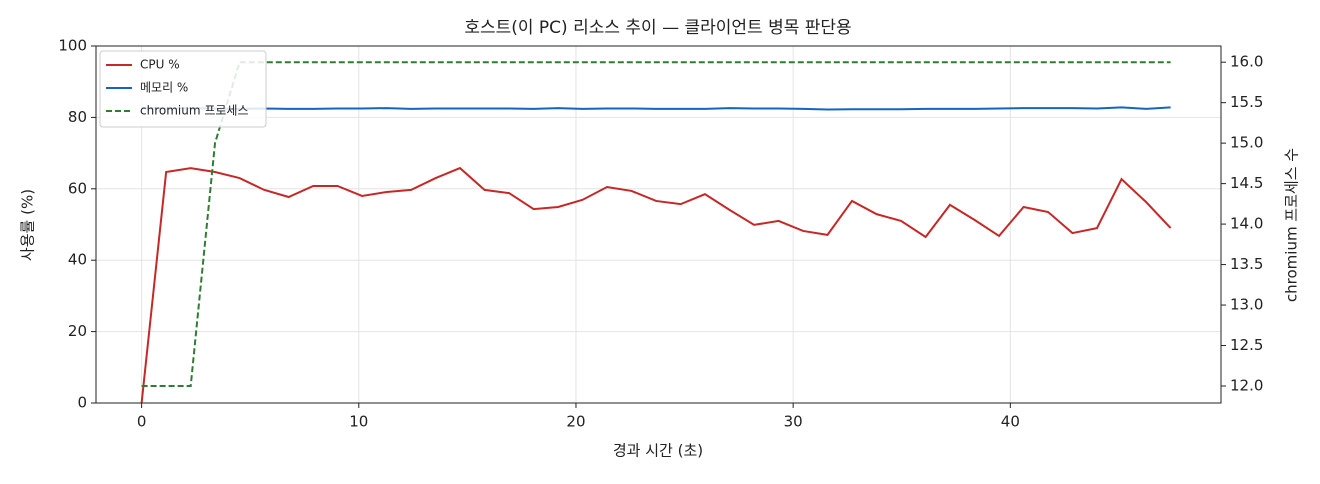 This screenshot has width=1320, height=484. Describe the element at coordinates (1246, 102) in the screenshot. I see `y2-tick-label: 15.5` at that location.